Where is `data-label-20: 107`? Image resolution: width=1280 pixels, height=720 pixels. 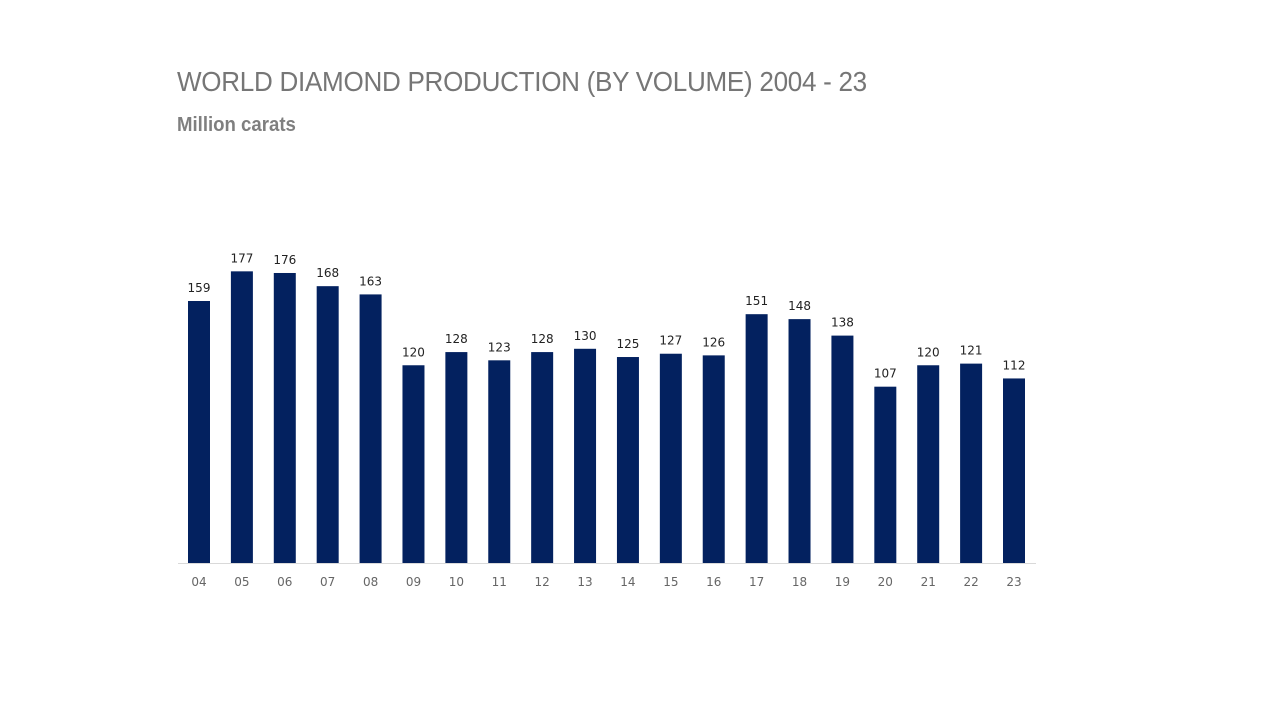 data-label-20: 107 is located at coordinates (885, 374).